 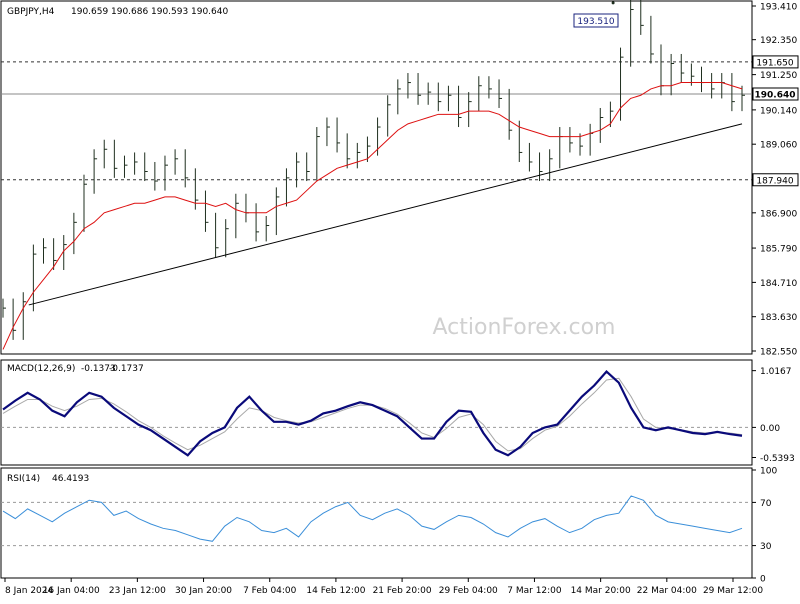 What do you see at coordinates (766, 547) in the screenshot?
I see `rsi-tick-label: 30` at bounding box center [766, 547].